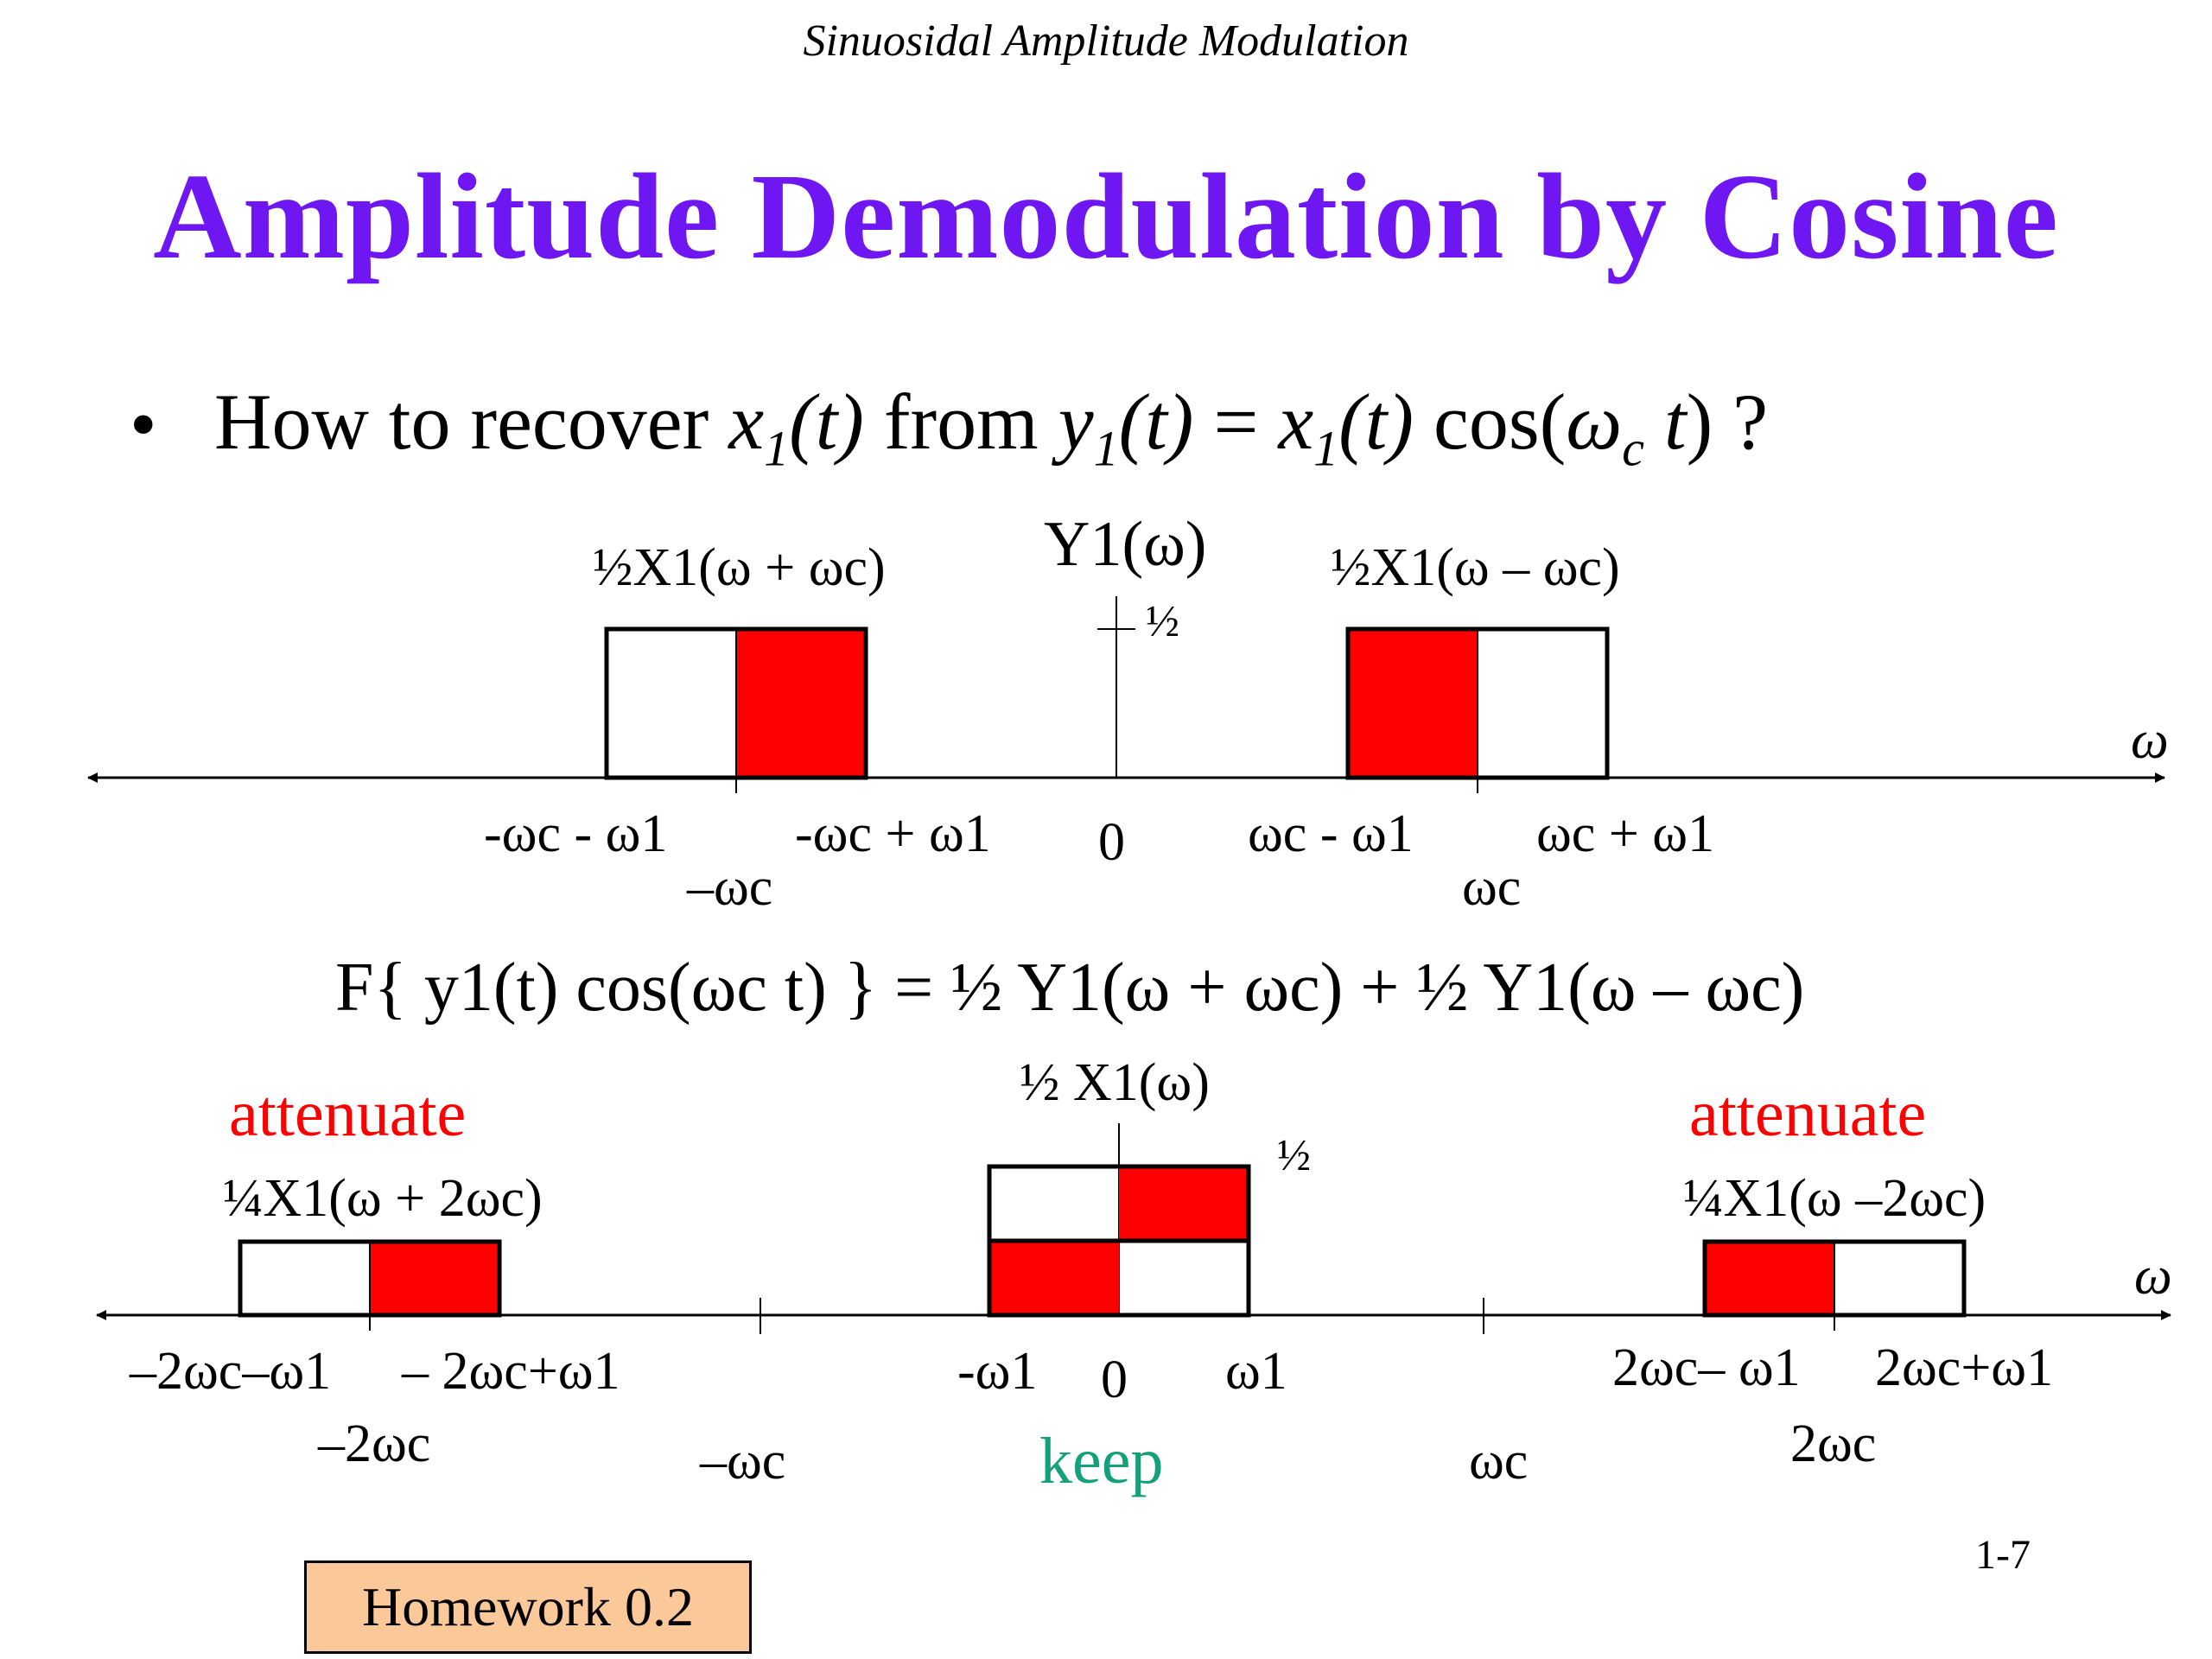 This screenshot has width=2212, height=1659. What do you see at coordinates (1498, 1461) in the screenshot?
I see `tick-bottom-wc: ωc` at bounding box center [1498, 1461].